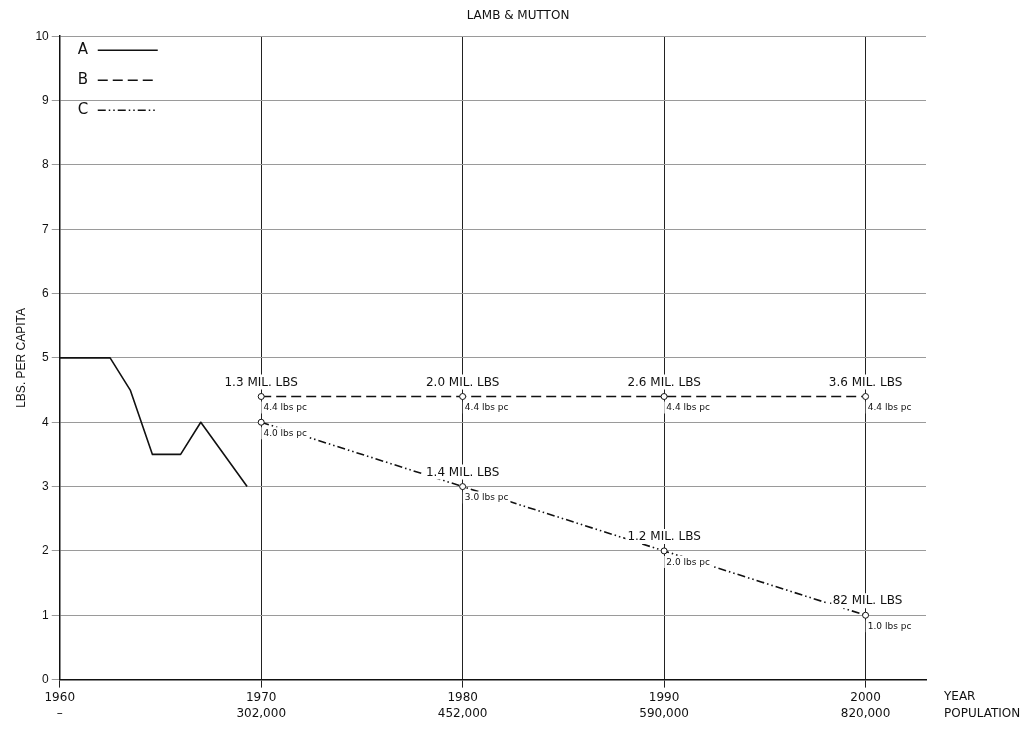  What do you see at coordinates (462, 696) in the screenshot?
I see `x-tick-label: 1980` at bounding box center [462, 696].